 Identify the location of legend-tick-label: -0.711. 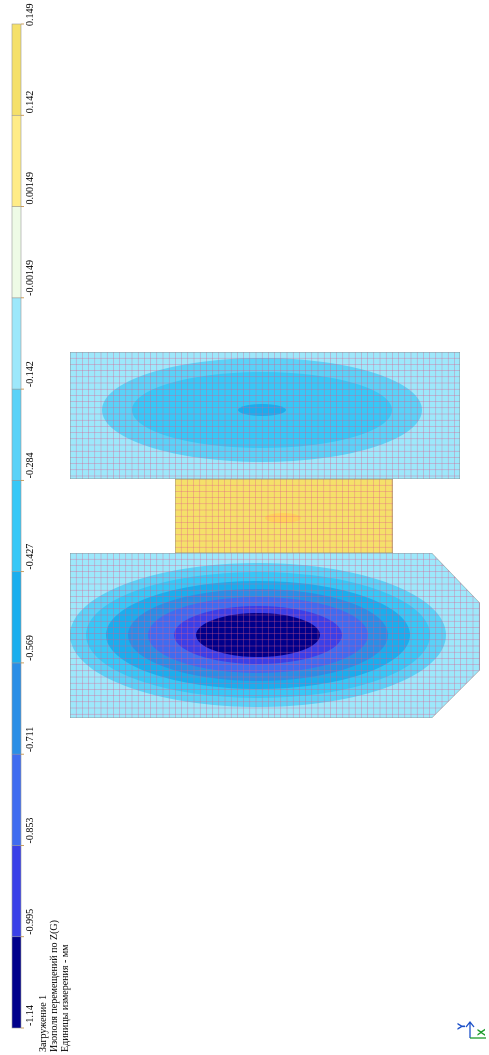
(30, 739).